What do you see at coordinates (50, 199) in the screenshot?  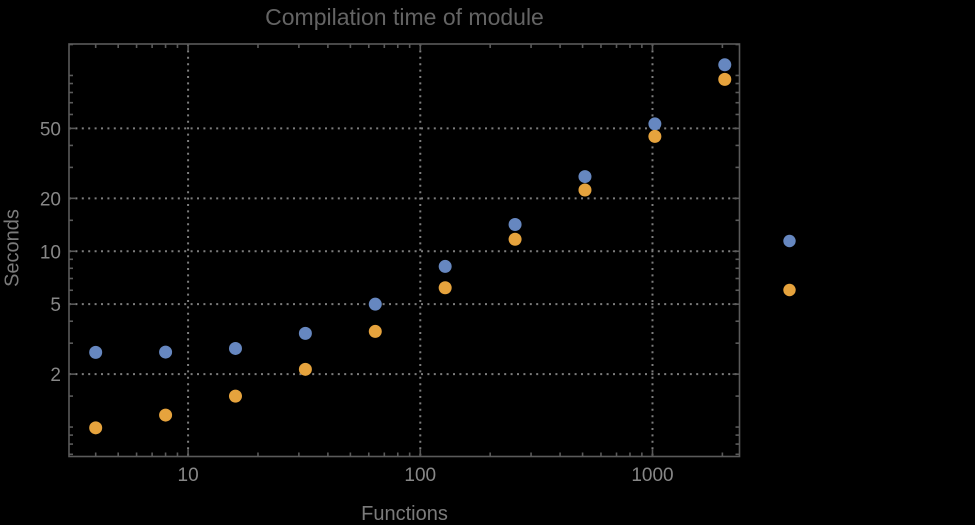 I see `y-tick-label: 20` at bounding box center [50, 199].